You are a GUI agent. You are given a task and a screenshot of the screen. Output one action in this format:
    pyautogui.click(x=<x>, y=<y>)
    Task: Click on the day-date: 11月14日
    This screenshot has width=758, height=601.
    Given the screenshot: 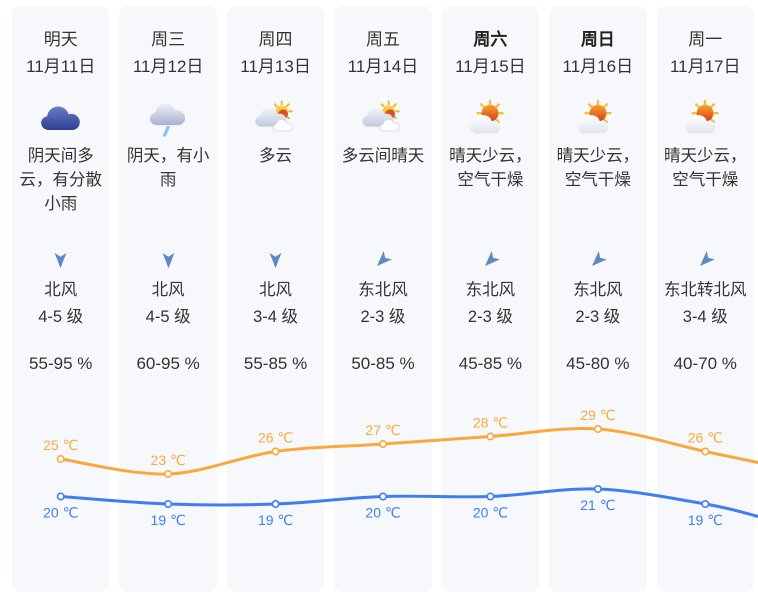 What is the action you would take?
    pyautogui.click(x=383, y=66)
    